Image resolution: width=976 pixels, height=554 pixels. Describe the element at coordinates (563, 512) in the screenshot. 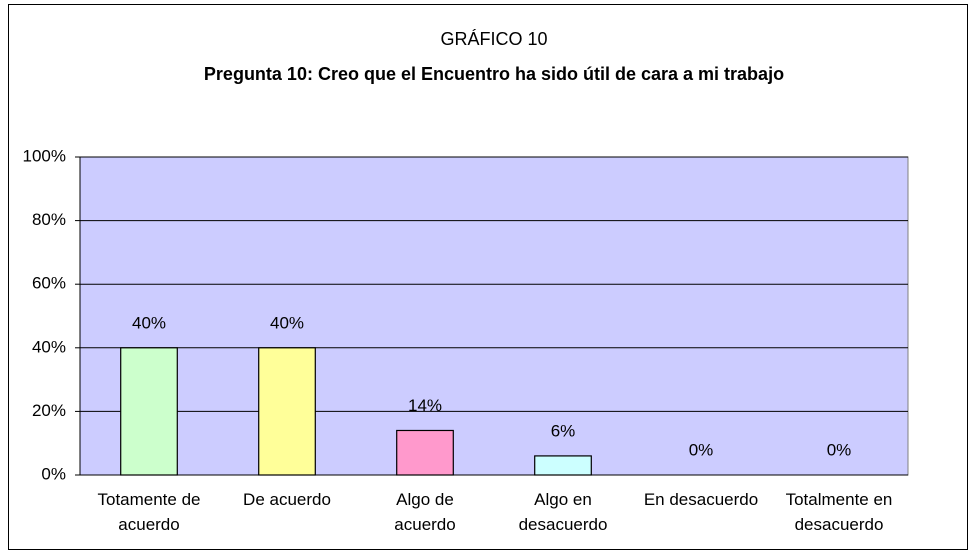

I see `x-tick-label: Algo en desacuerdo` at that location.